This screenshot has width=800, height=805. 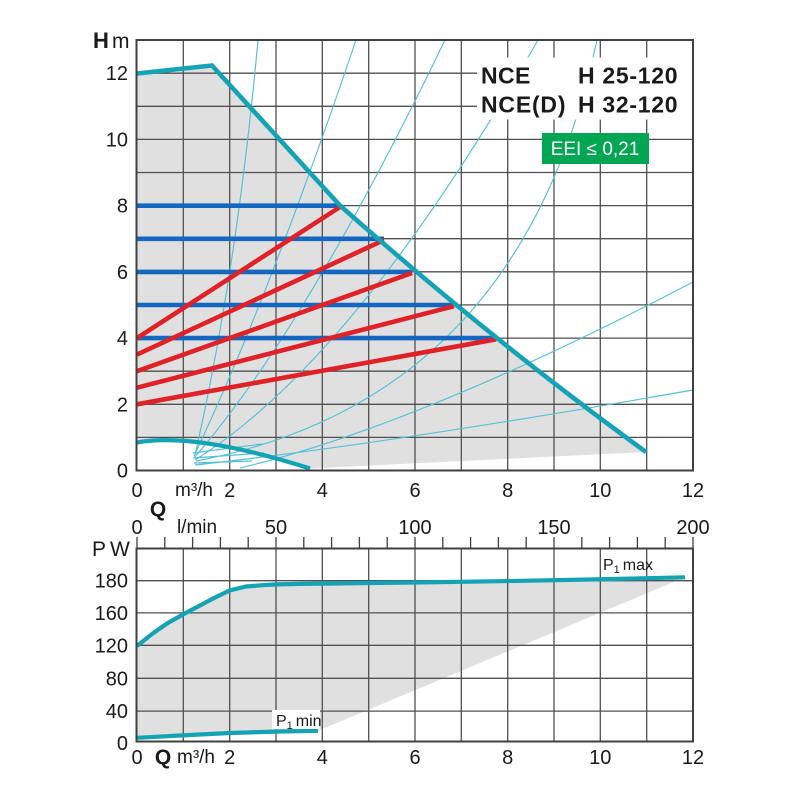 I want to click on svg-text: 150, so click(x=553, y=528).